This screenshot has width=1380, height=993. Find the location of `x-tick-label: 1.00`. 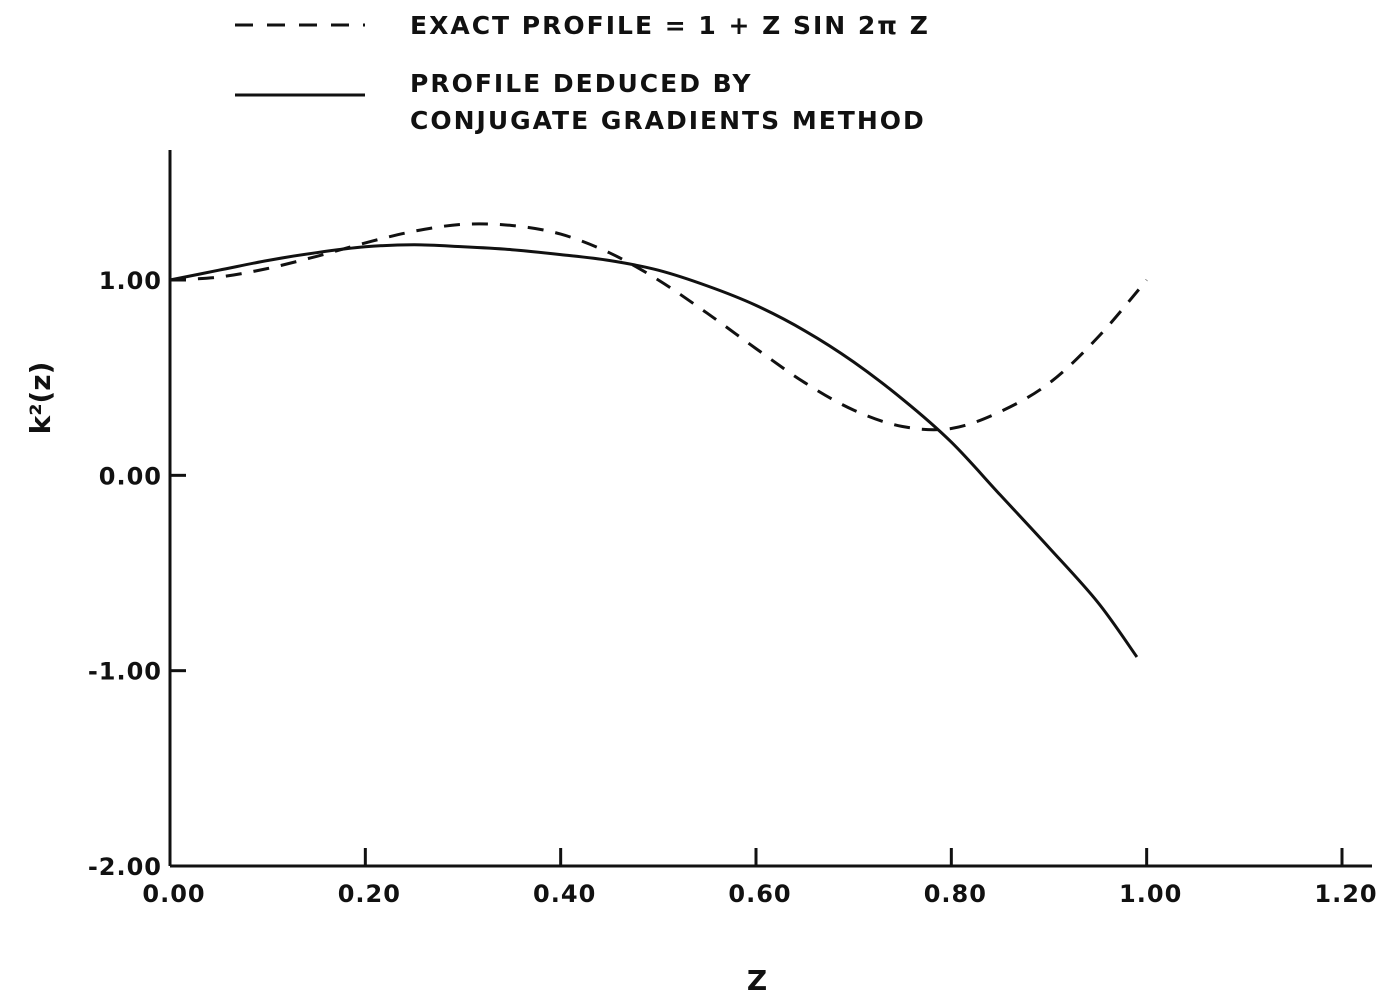

x-tick-label: 1.00 is located at coordinates (1150, 894).